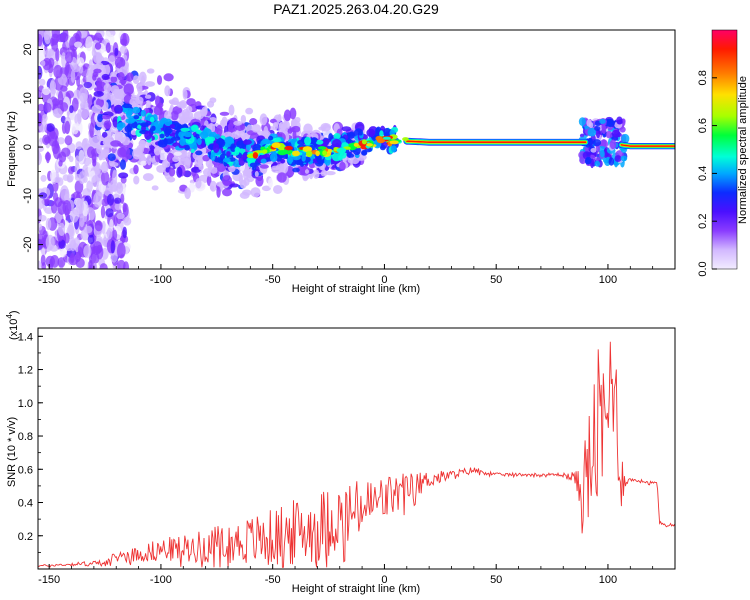 The height and width of the screenshot is (600, 750). I want to click on snr-x-axis-title: Height of straight line (km), so click(356, 589).